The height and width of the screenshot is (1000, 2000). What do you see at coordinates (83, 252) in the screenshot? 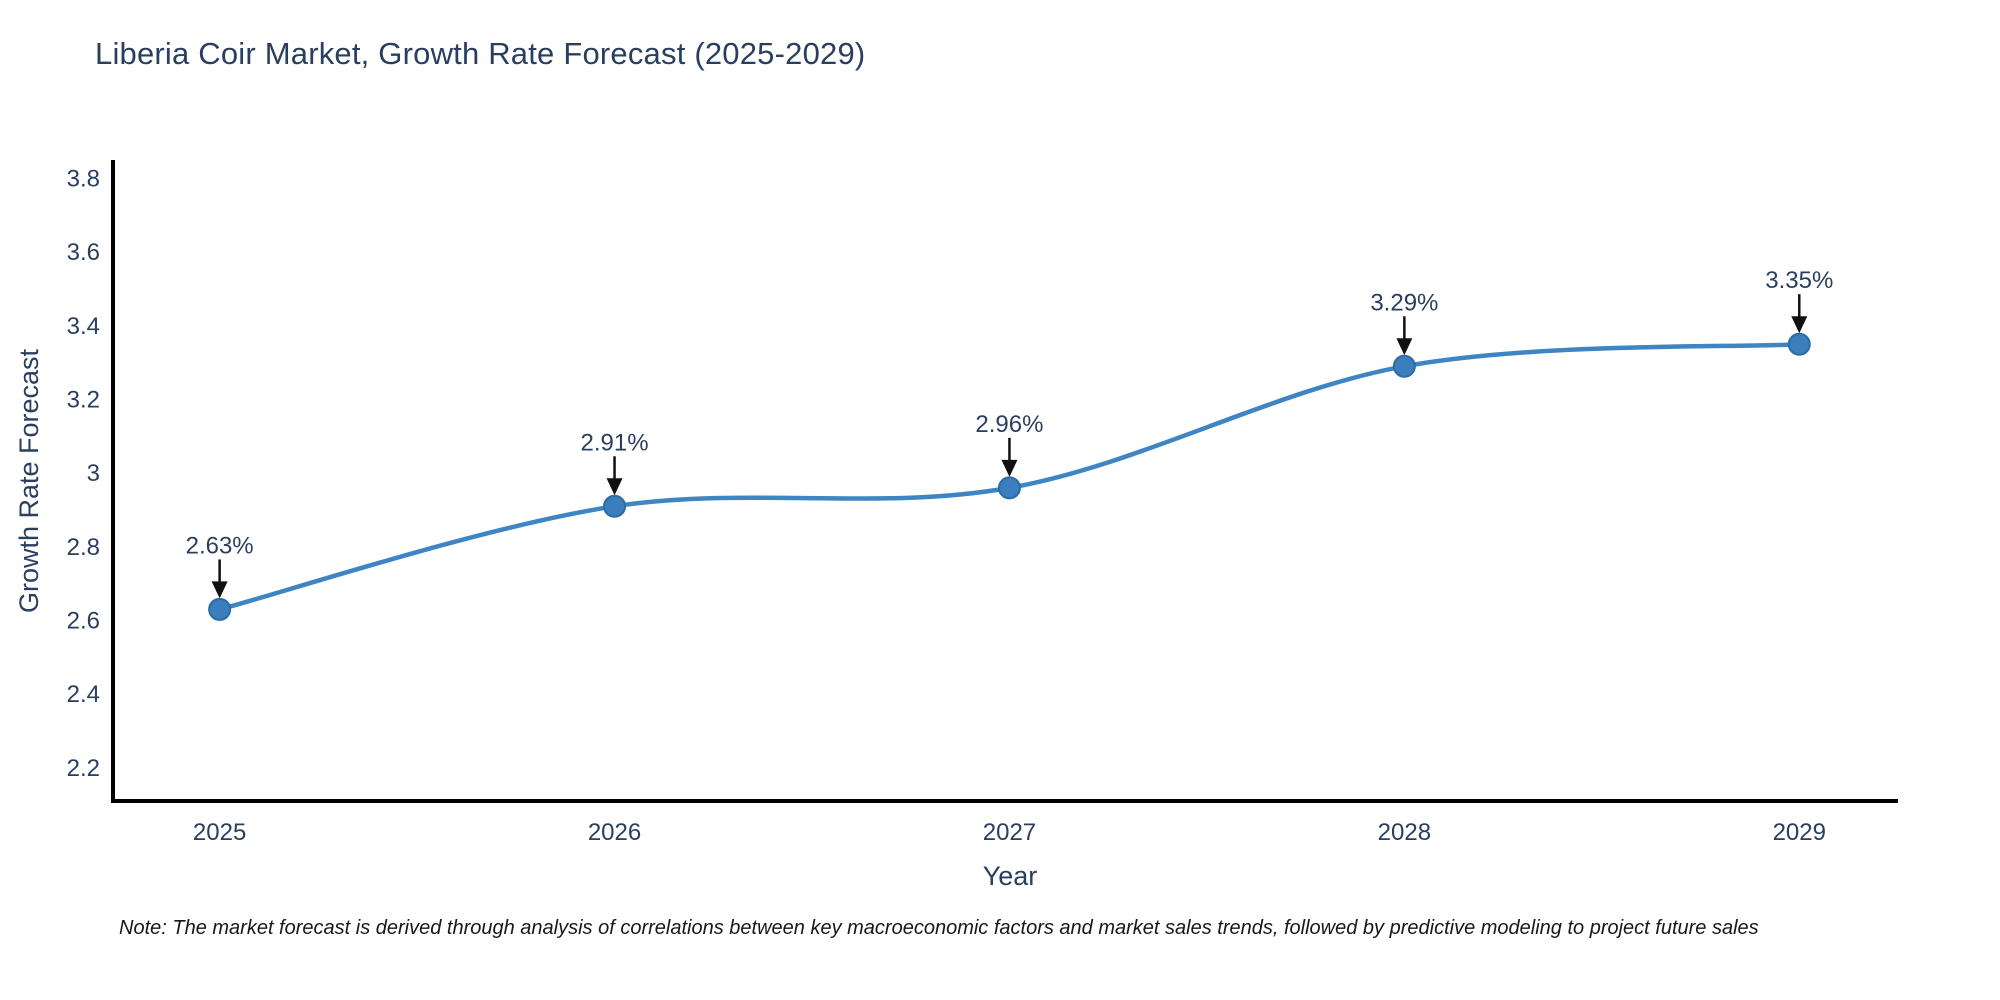
I see `y-tick-label: 3.6` at bounding box center [83, 252].